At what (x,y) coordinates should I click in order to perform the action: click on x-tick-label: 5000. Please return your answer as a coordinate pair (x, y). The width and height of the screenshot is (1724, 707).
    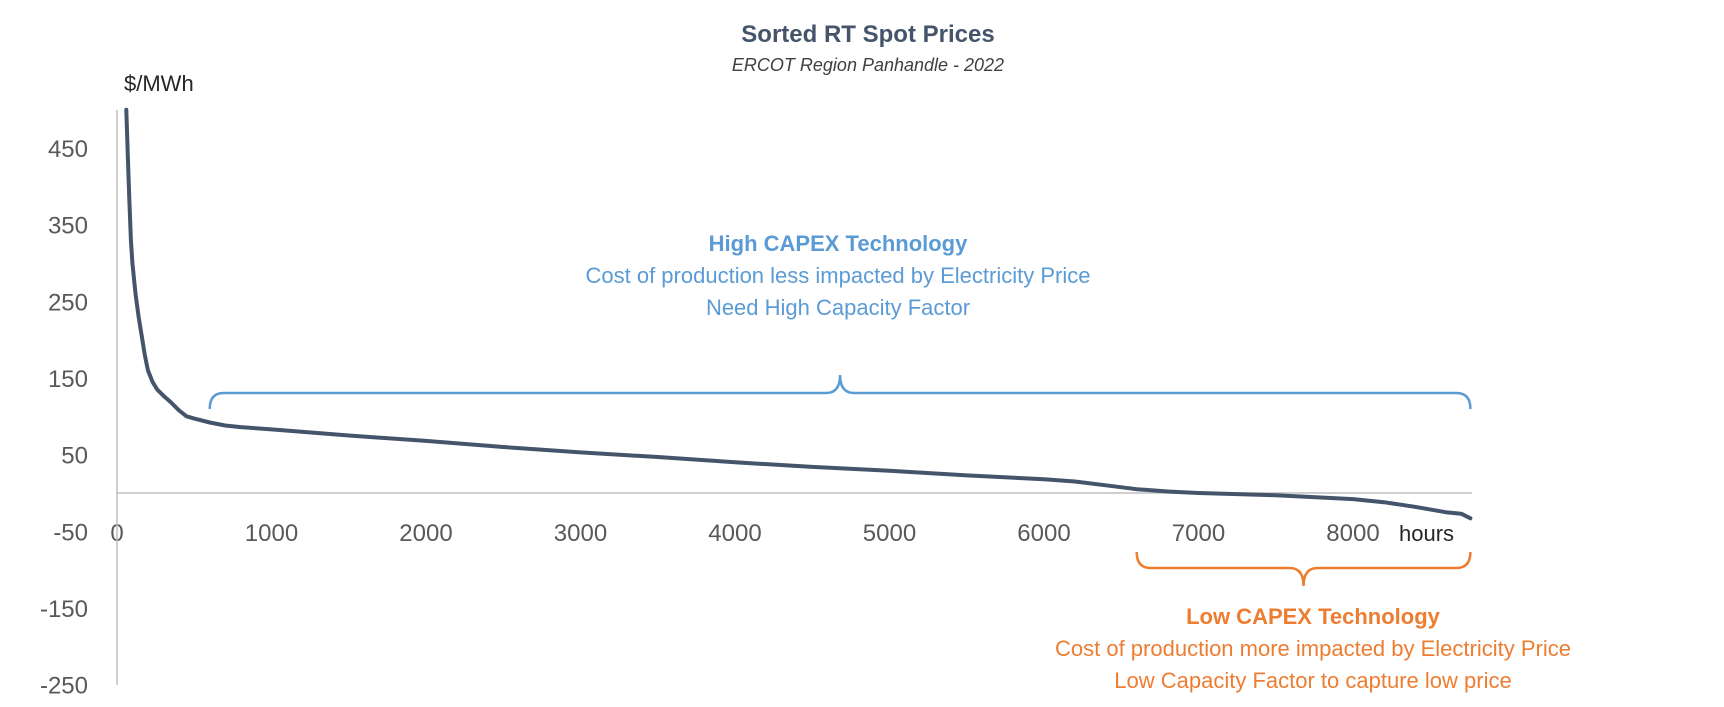
    Looking at the image, I should click on (889, 533).